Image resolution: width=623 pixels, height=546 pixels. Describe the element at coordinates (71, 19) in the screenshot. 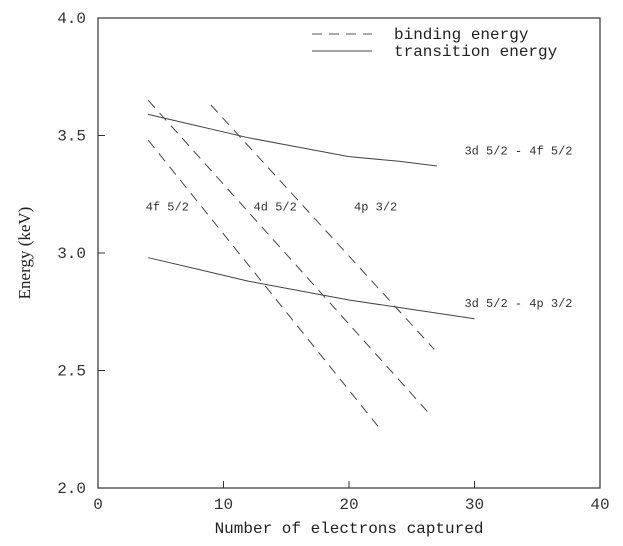

I see `y-tick-label: 4.0` at that location.